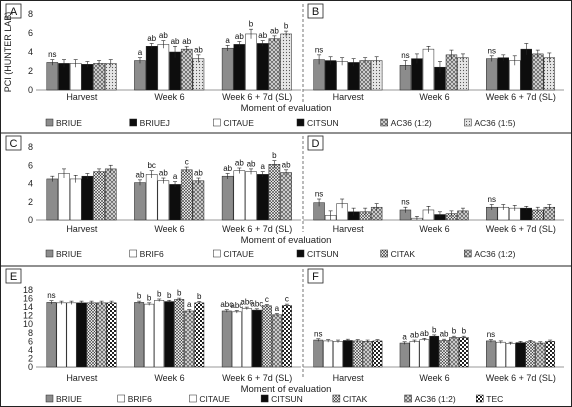 This screenshot has width=572, height=407. Describe the element at coordinates (30, 147) in the screenshot. I see `y-tick-label: 8` at that location.